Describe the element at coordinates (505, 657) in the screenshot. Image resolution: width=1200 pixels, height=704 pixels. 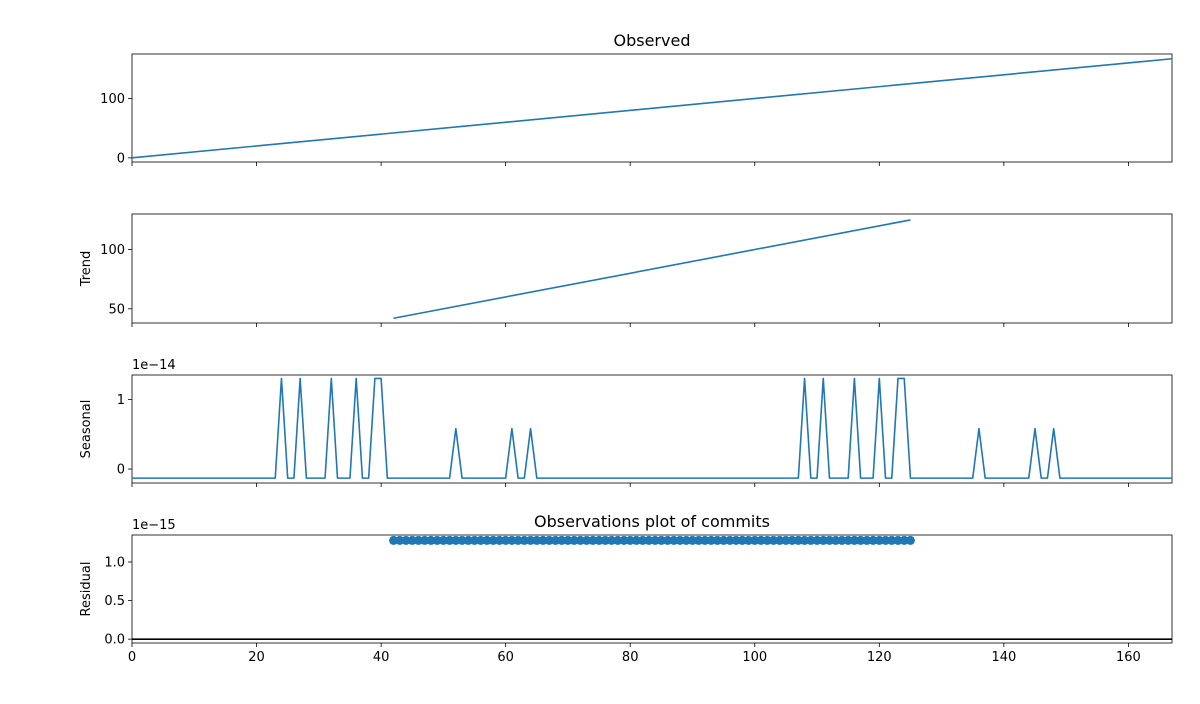
I see `x-tick-label-3: 60` at that location.